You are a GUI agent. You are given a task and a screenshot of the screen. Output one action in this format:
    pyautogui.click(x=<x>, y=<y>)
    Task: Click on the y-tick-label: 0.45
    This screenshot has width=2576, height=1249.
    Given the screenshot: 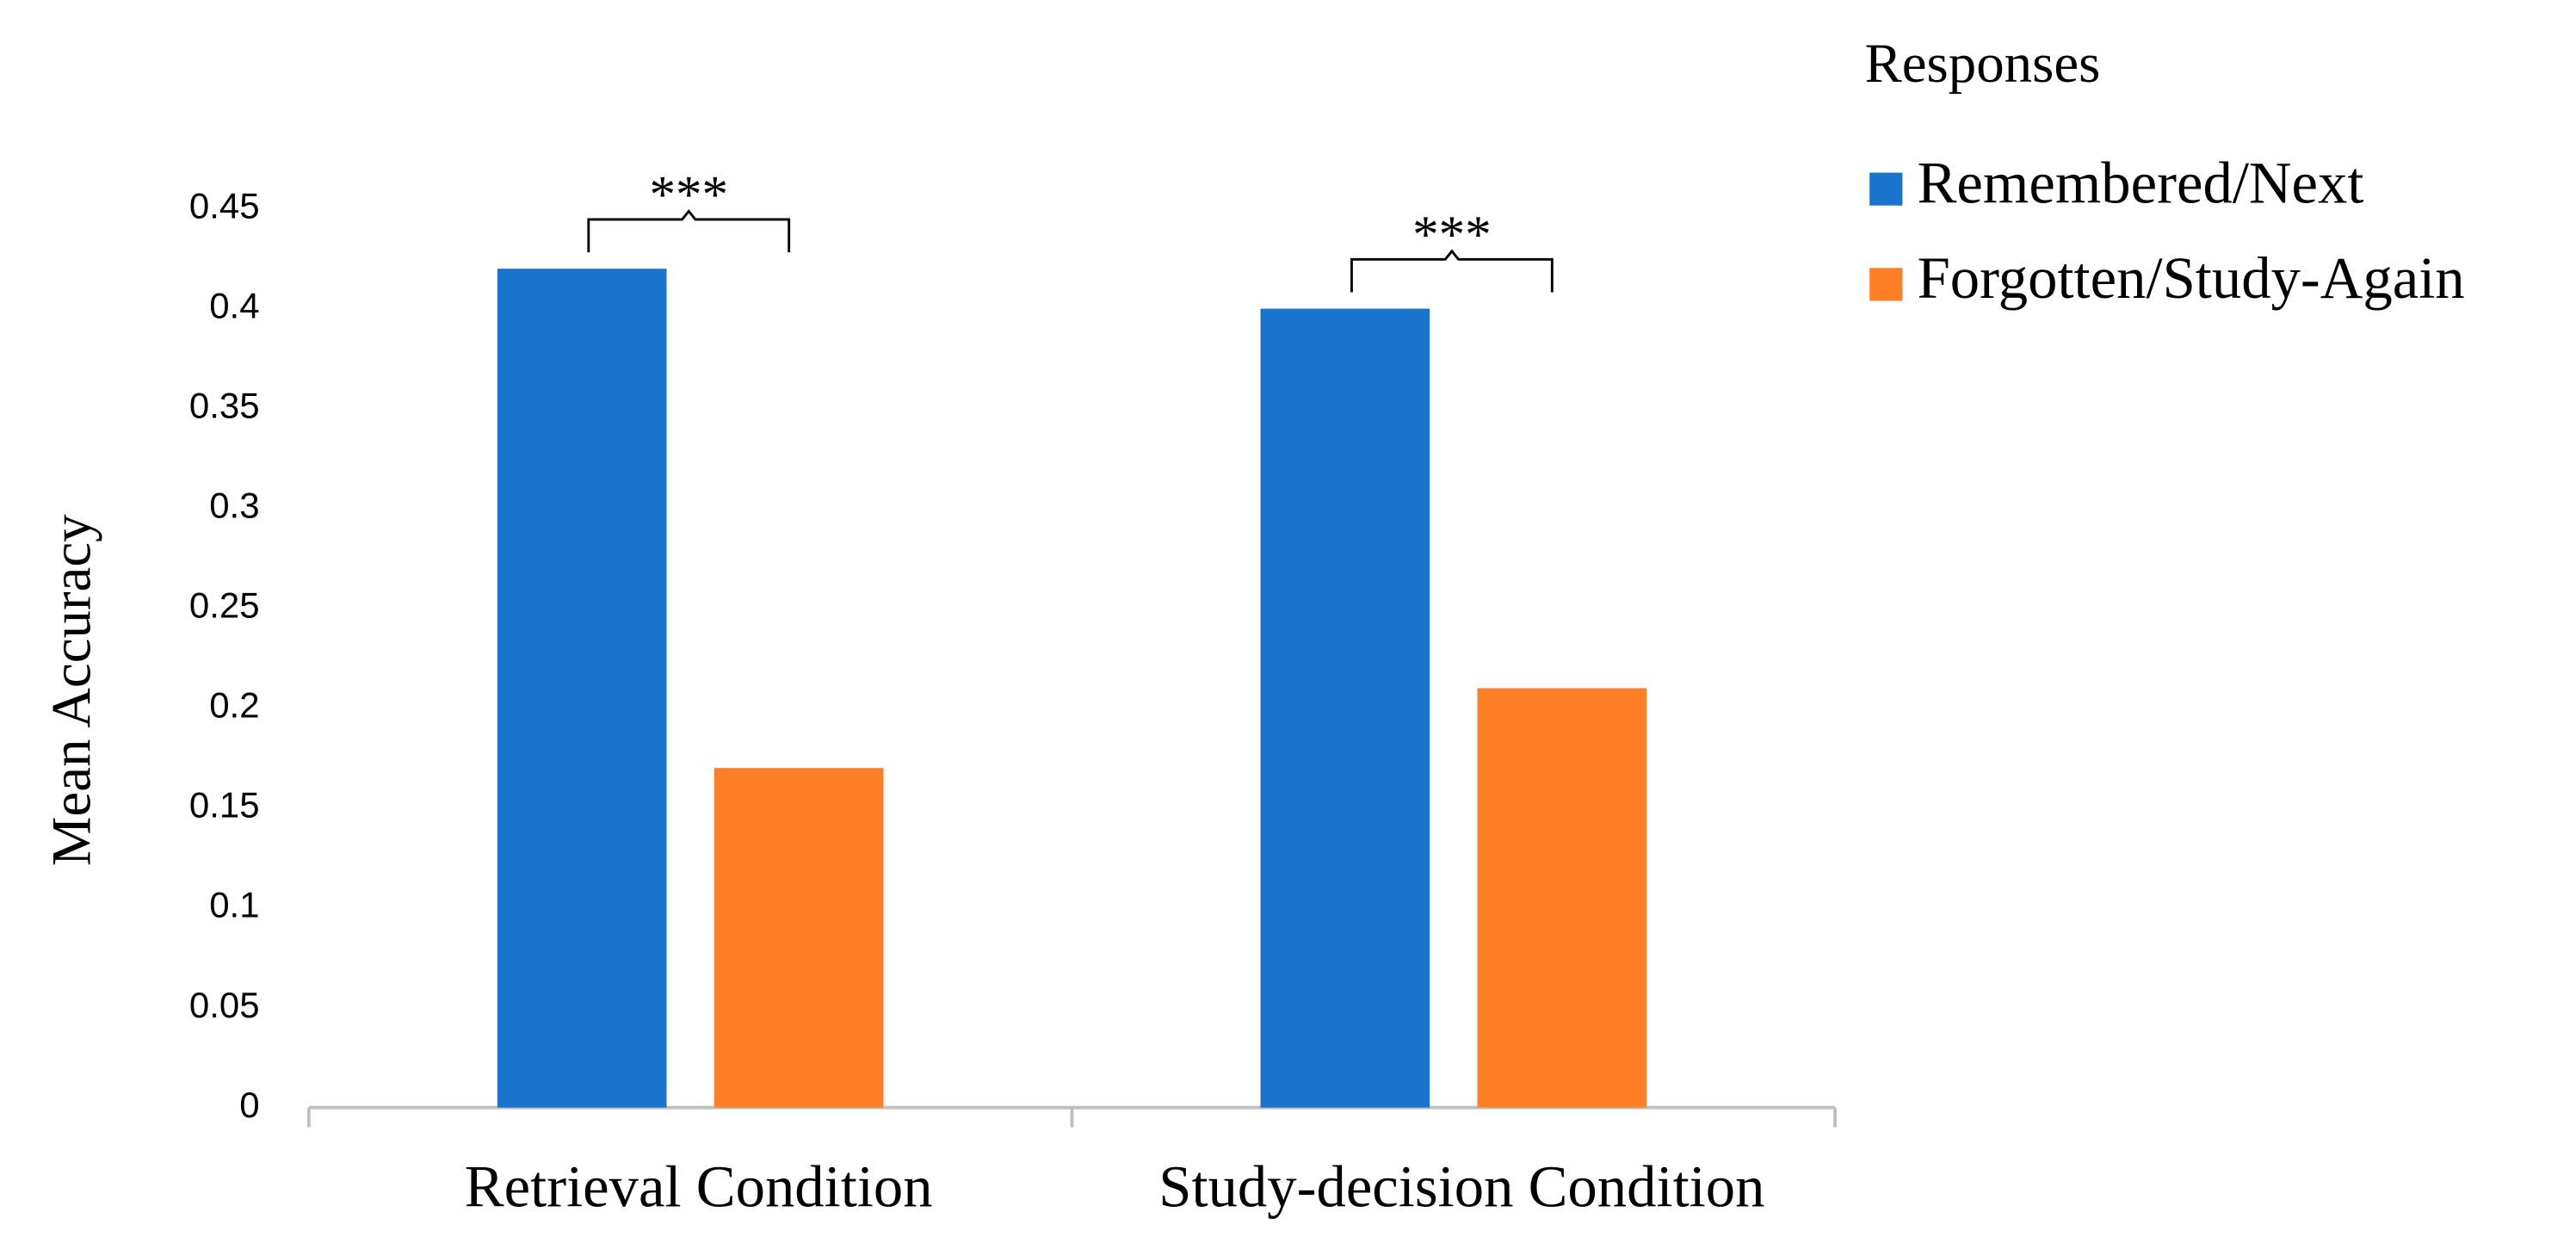 What is the action you would take?
    pyautogui.click(x=224, y=206)
    